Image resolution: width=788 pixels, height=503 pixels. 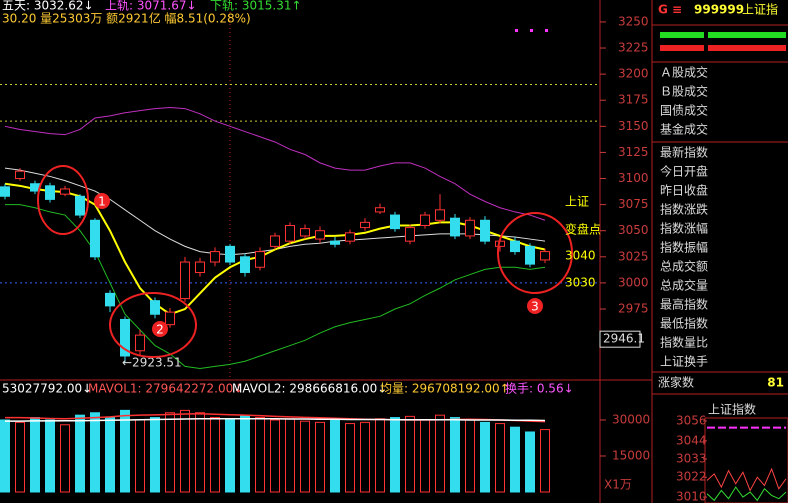 I want to click on annotation-number: 3, so click(x=535, y=307).